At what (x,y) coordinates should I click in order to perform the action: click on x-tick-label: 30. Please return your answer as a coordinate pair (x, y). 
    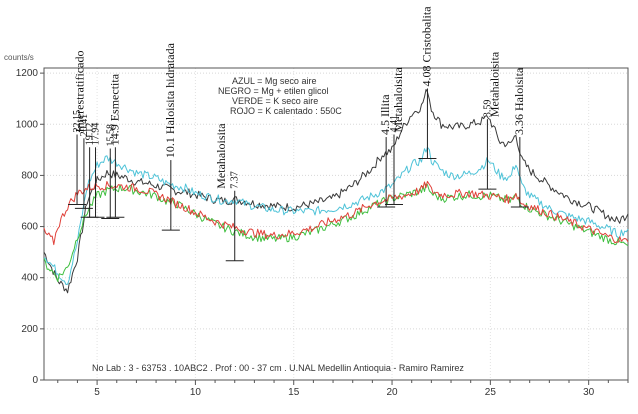
    Looking at the image, I should click on (589, 392).